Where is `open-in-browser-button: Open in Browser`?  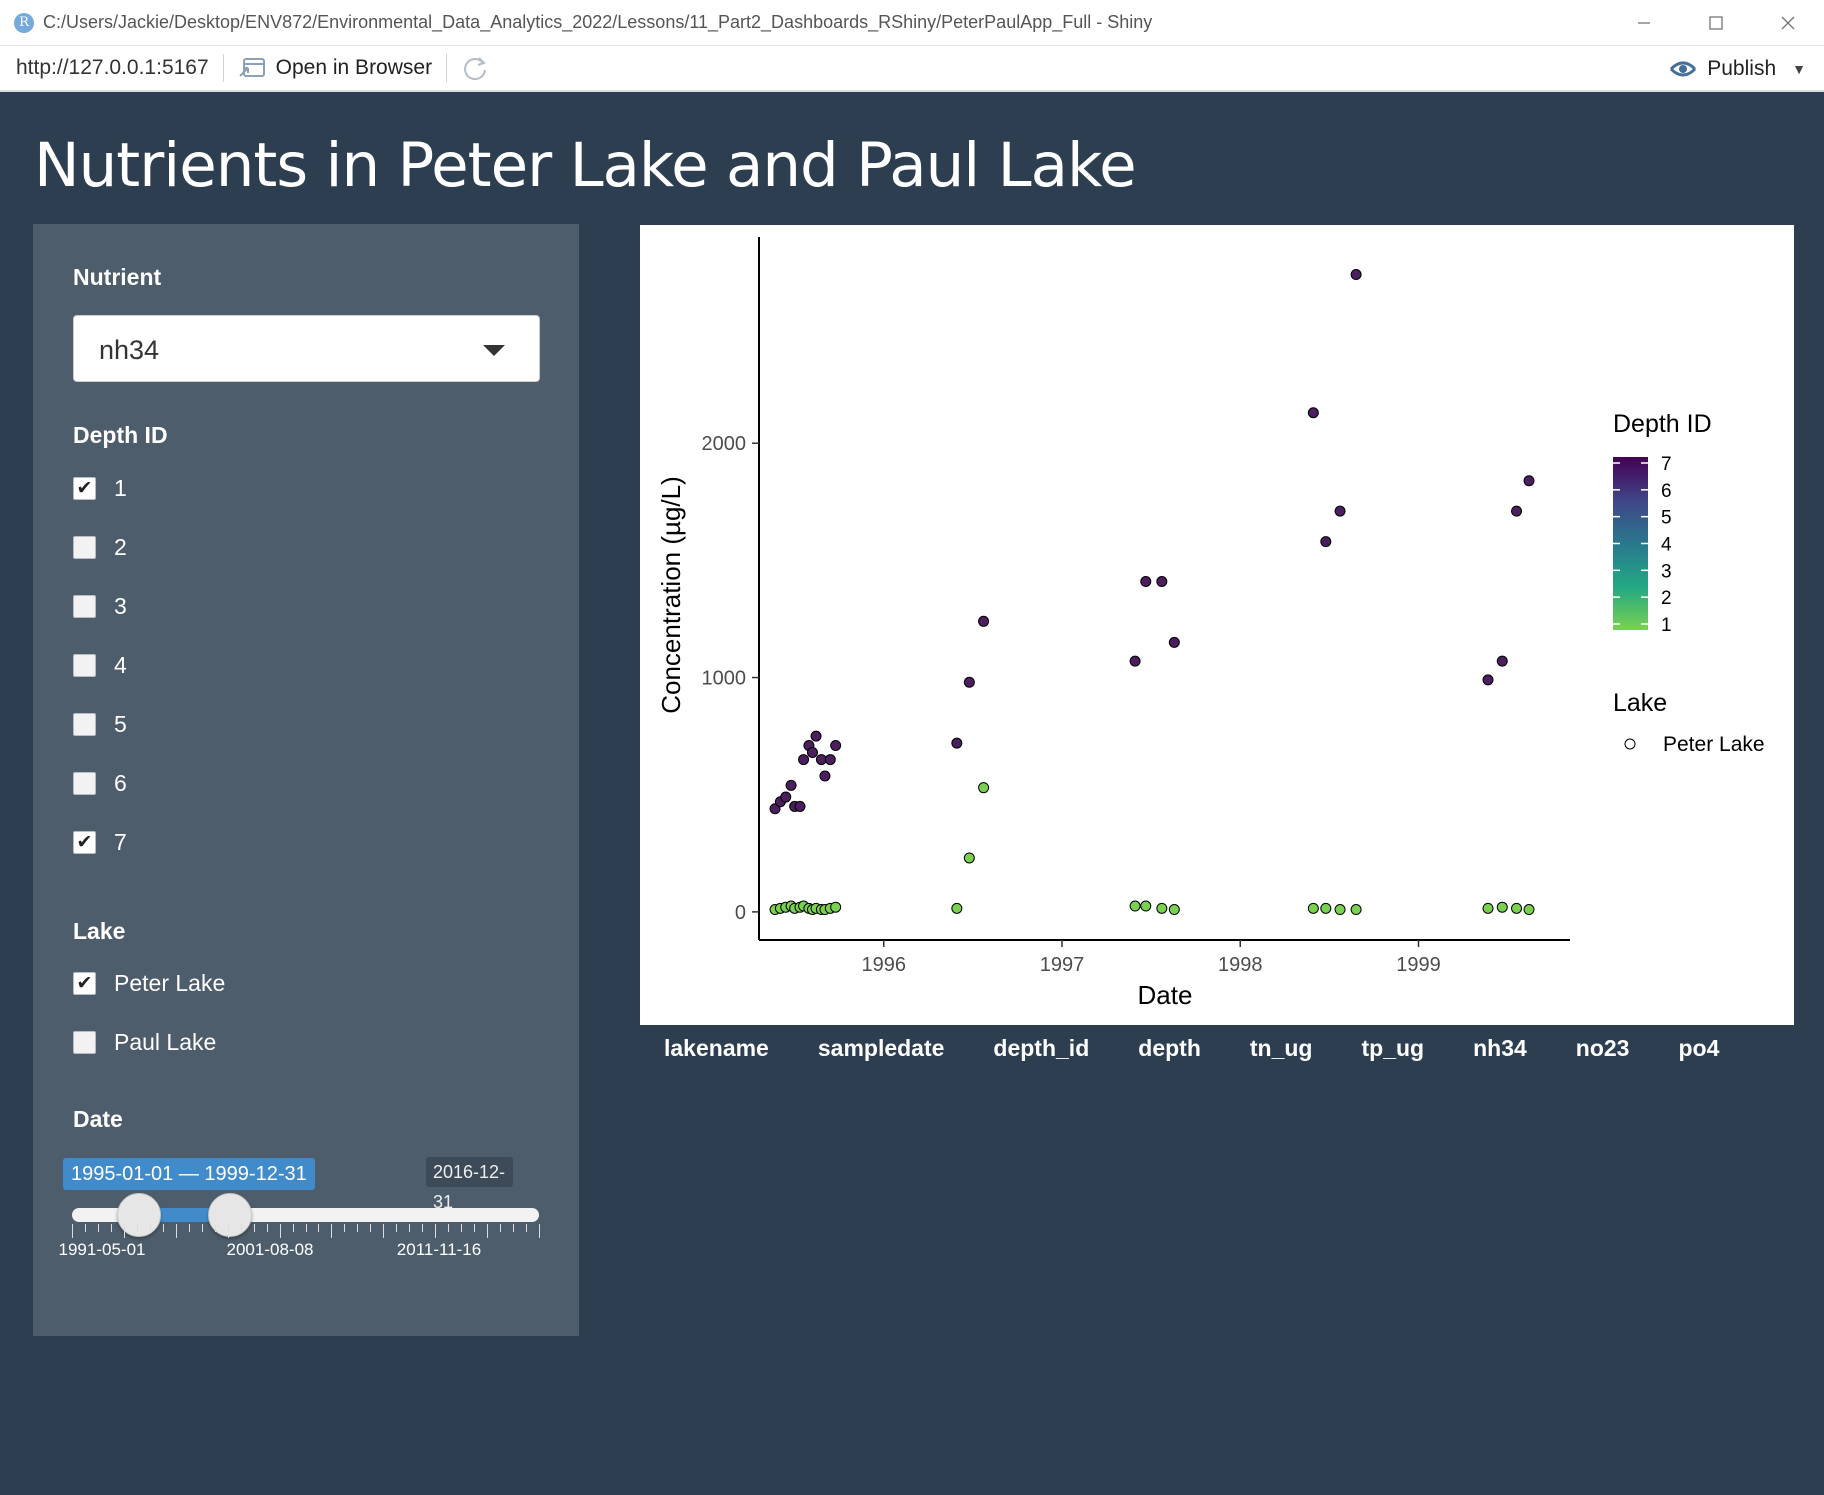
open-in-browser-button: Open in Browser is located at coordinates (335, 68).